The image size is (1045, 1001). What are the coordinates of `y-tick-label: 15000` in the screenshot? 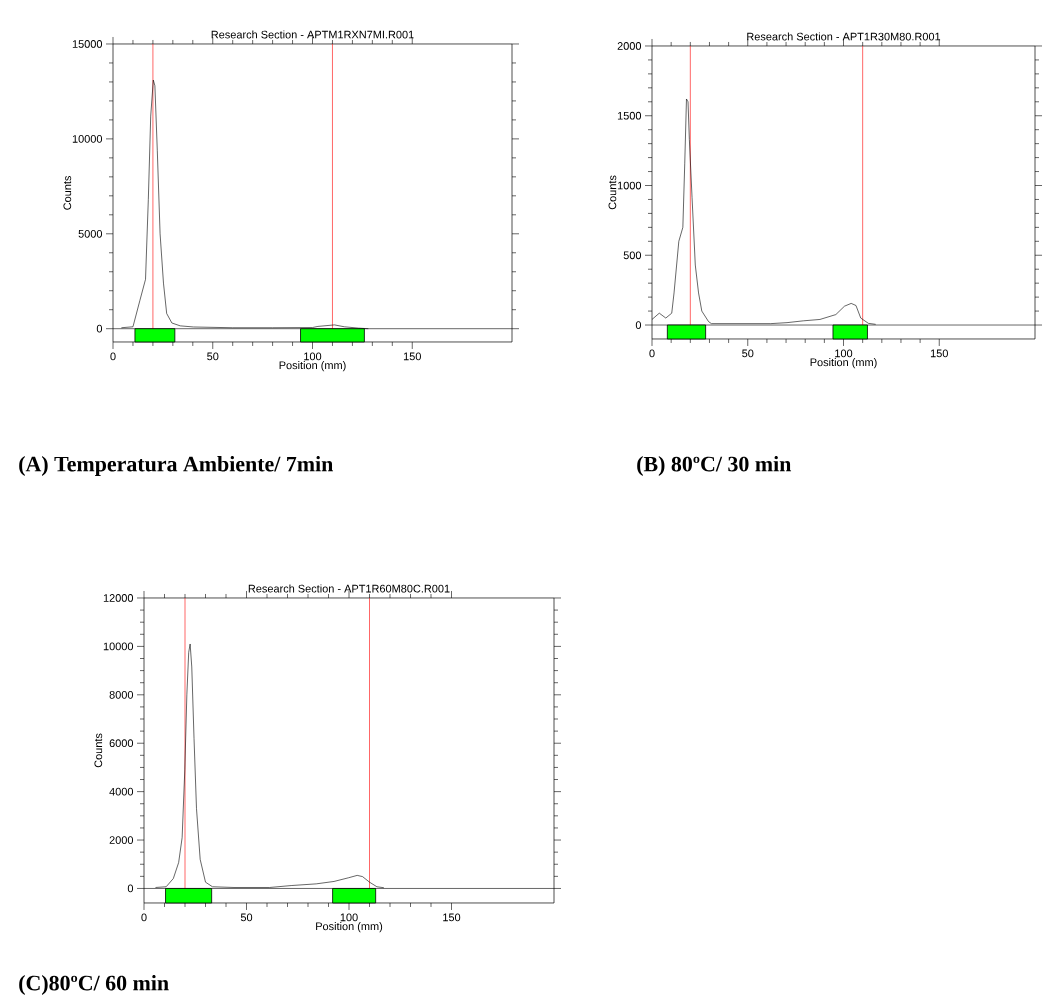 It's located at (87, 44).